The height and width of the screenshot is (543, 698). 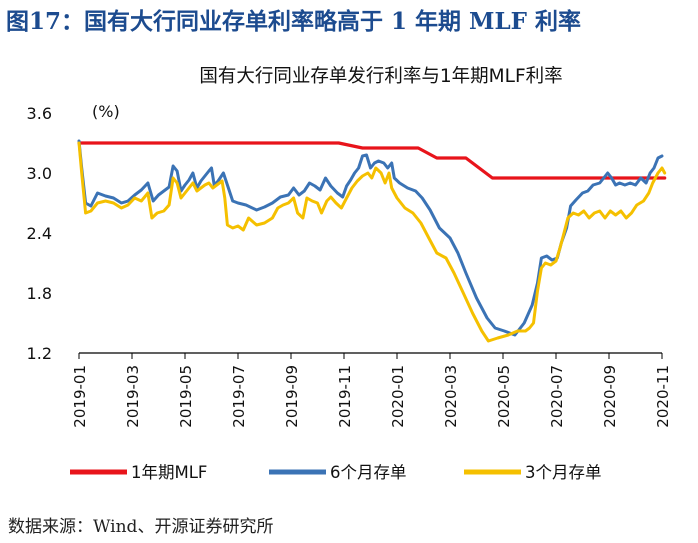 I want to click on x-tick-label: 2019-01, so click(x=80, y=396).